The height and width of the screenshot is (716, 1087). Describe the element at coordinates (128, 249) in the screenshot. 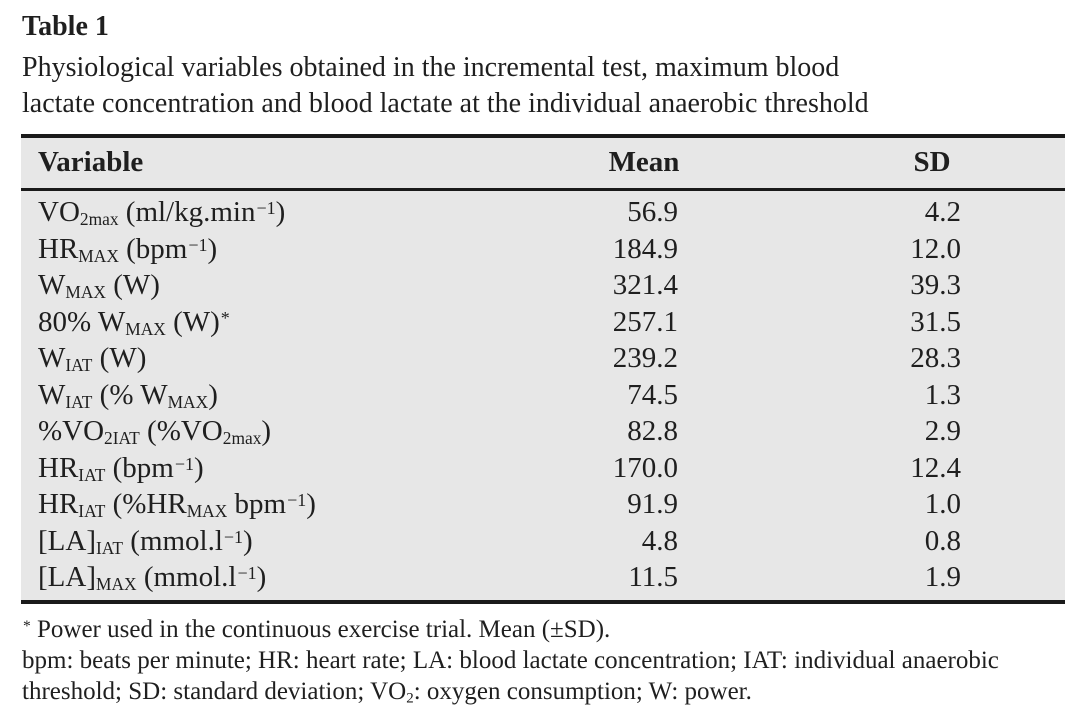

I see `cell-variable: HRMAX (bpm−1)` at that location.